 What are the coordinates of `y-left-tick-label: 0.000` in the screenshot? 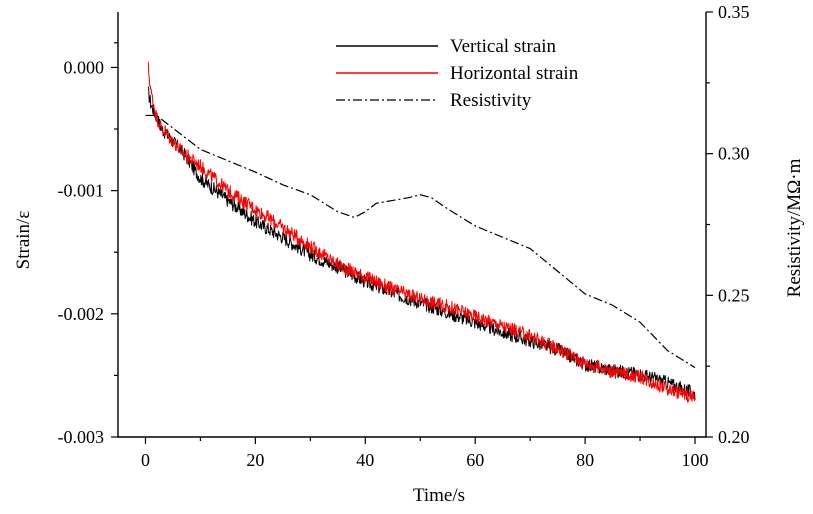 It's located at (84, 67).